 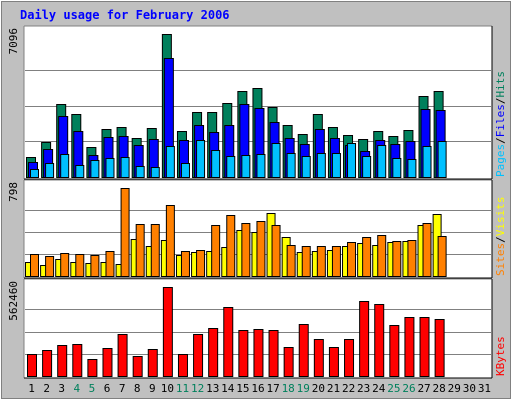 What do you see at coordinates (500, 356) in the screenshot?
I see `kbytes-legend: KBytes` at bounding box center [500, 356].